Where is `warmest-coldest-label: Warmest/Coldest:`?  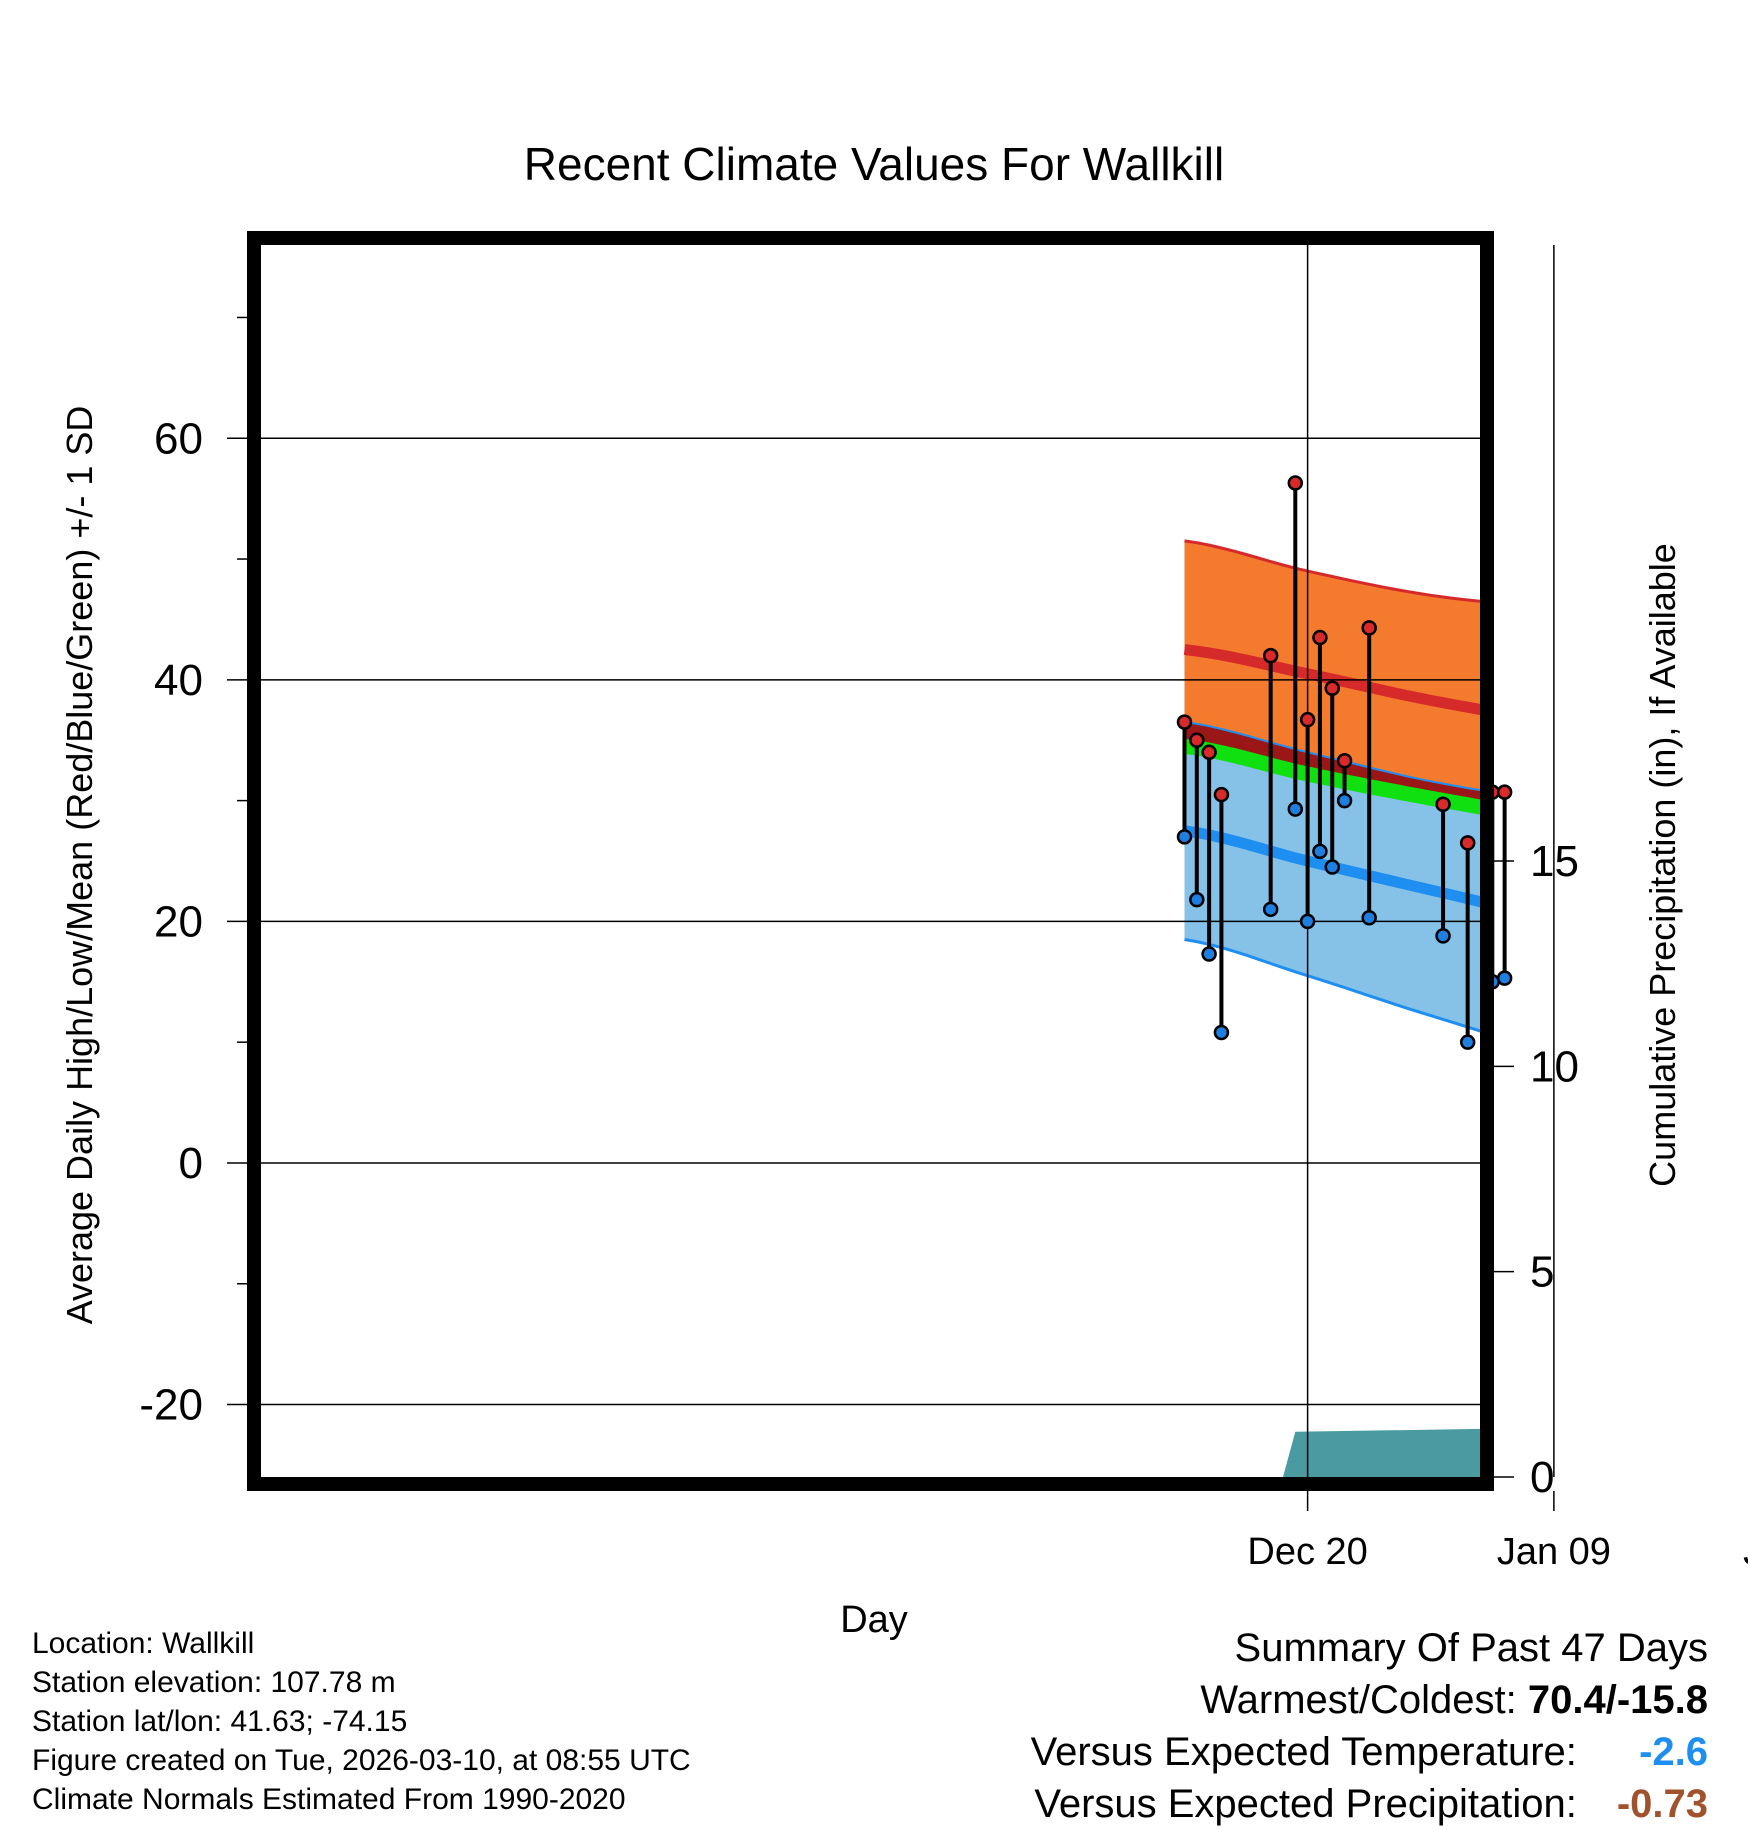
warmest-coldest-label: Warmest/Coldest: is located at coordinates (1363, 1700).